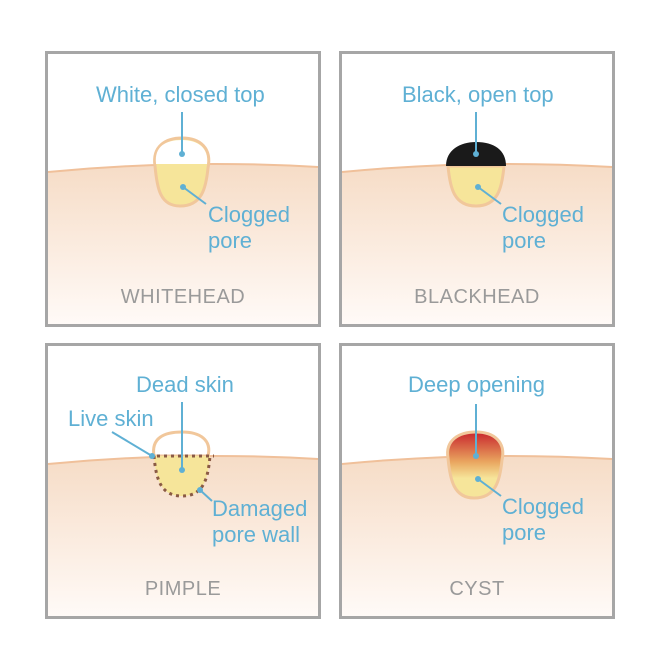 This screenshot has width=667, height=667. I want to click on pimple-diagram, so click(183, 509).